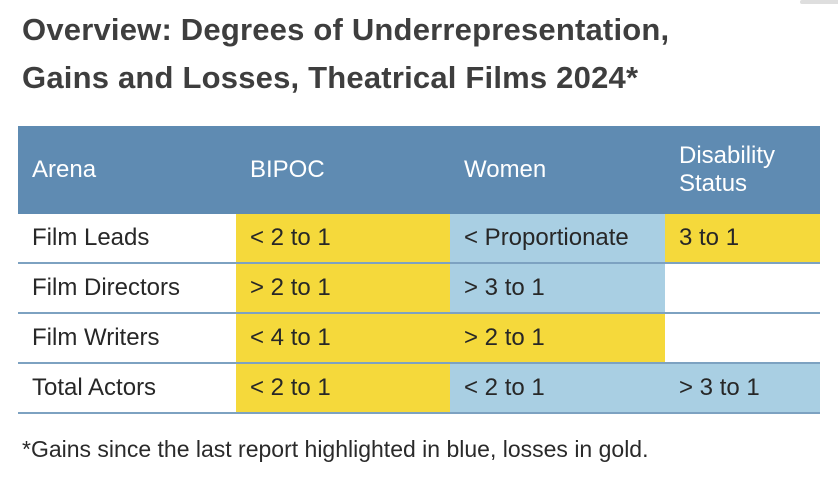 The image size is (838, 482). I want to click on cell-film-directors-disability, so click(742, 289).